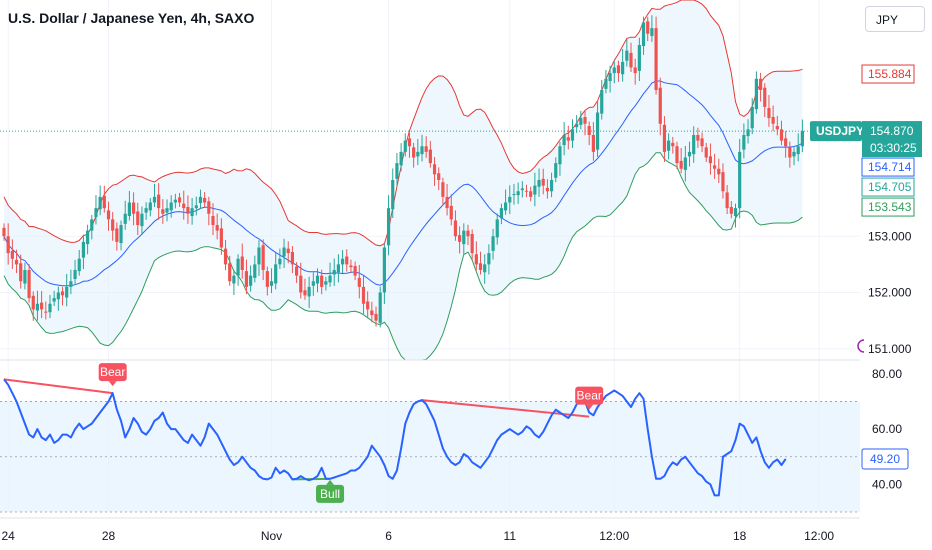 This screenshot has height=550, width=932. Describe the element at coordinates (890, 167) in the screenshot. I see `basis-label-text: 154.714` at that location.